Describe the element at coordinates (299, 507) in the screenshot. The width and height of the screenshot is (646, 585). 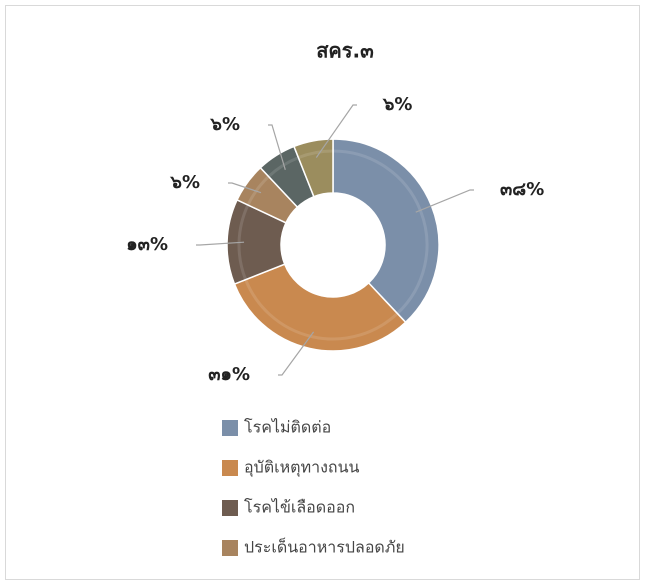
I see `legend-label: โรคไข้เลือดออก` at that location.